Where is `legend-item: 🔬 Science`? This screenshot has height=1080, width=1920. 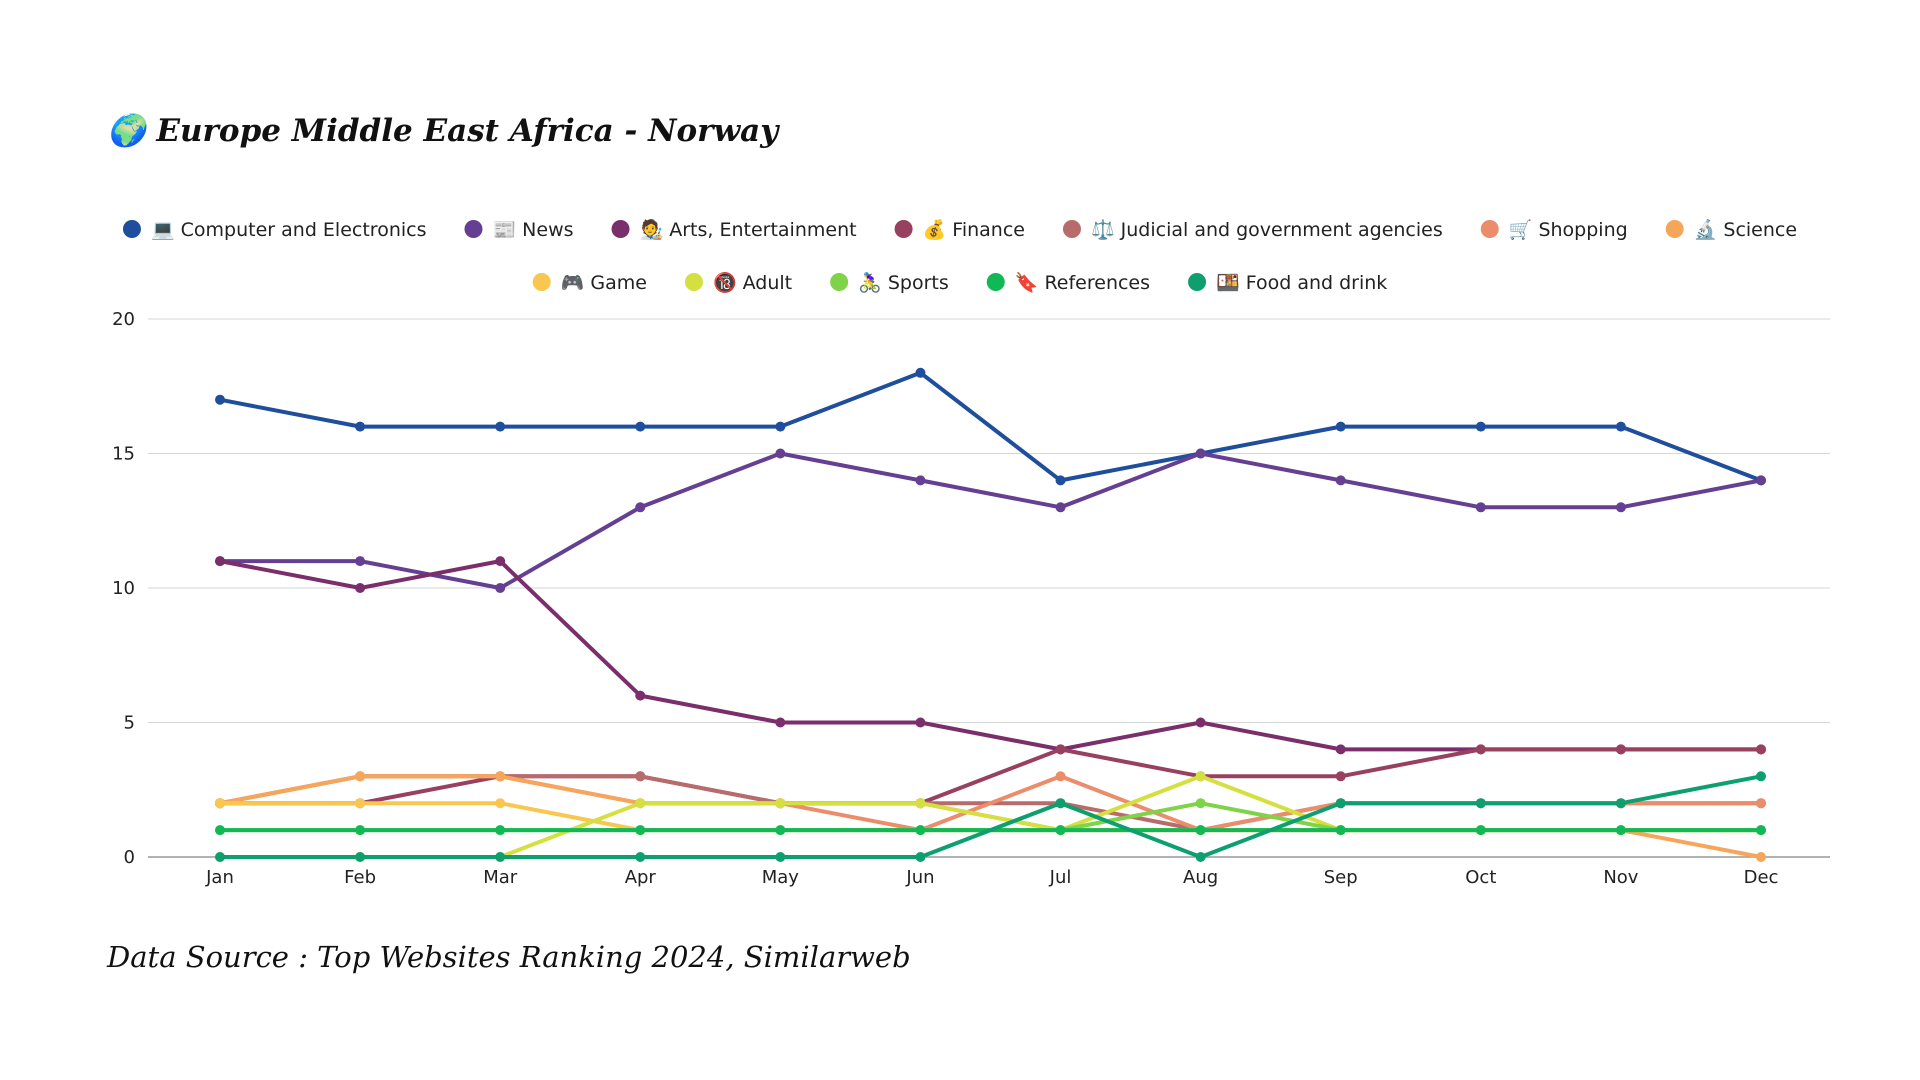 legend-item: 🔬 Science is located at coordinates (1731, 229).